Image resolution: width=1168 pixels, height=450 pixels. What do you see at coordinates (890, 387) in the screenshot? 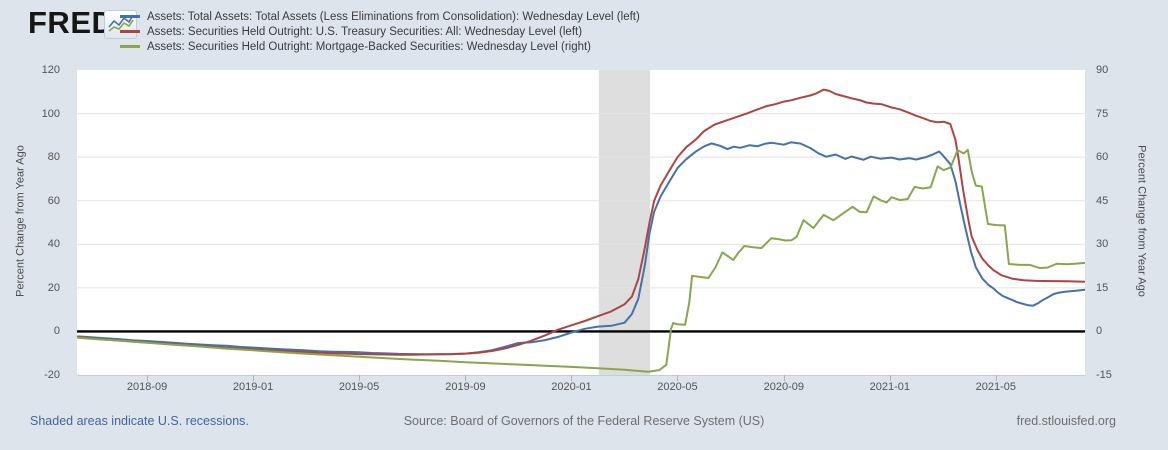
I see `x-axis-tick-label: 2021-01` at bounding box center [890, 387].